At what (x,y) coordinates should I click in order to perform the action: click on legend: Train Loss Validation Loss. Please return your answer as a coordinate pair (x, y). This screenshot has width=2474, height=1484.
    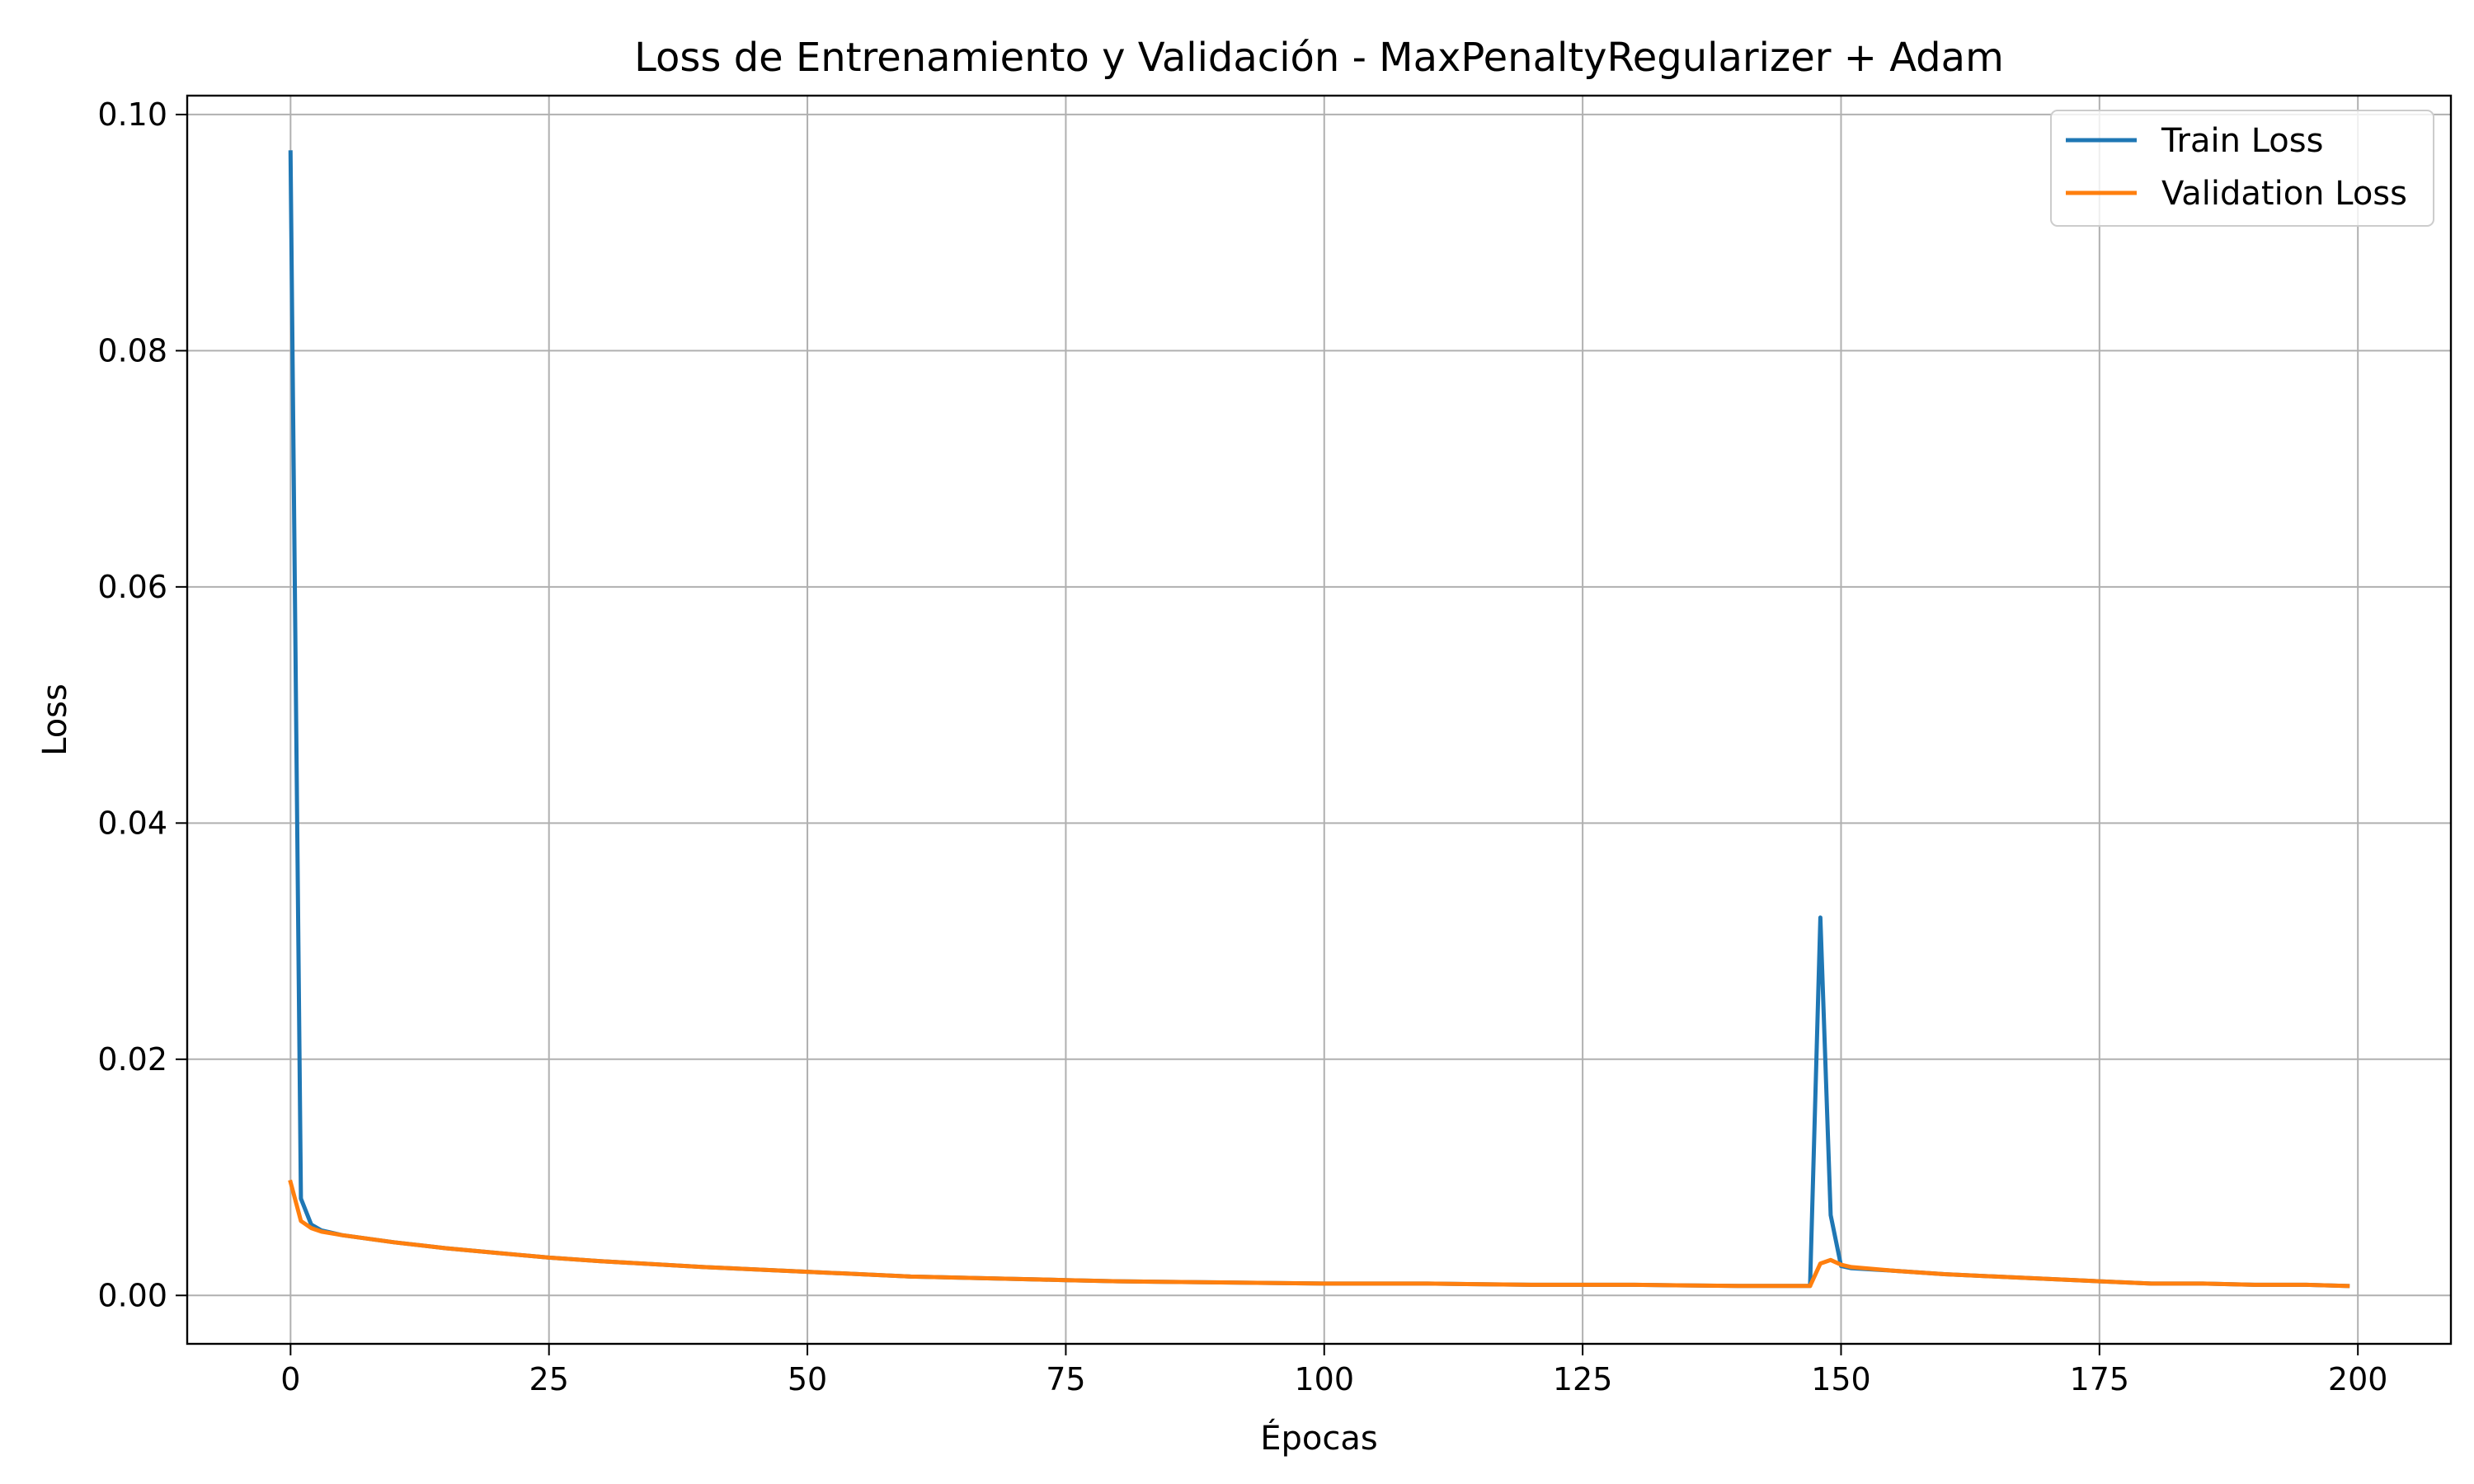
    Looking at the image, I should click on (2242, 168).